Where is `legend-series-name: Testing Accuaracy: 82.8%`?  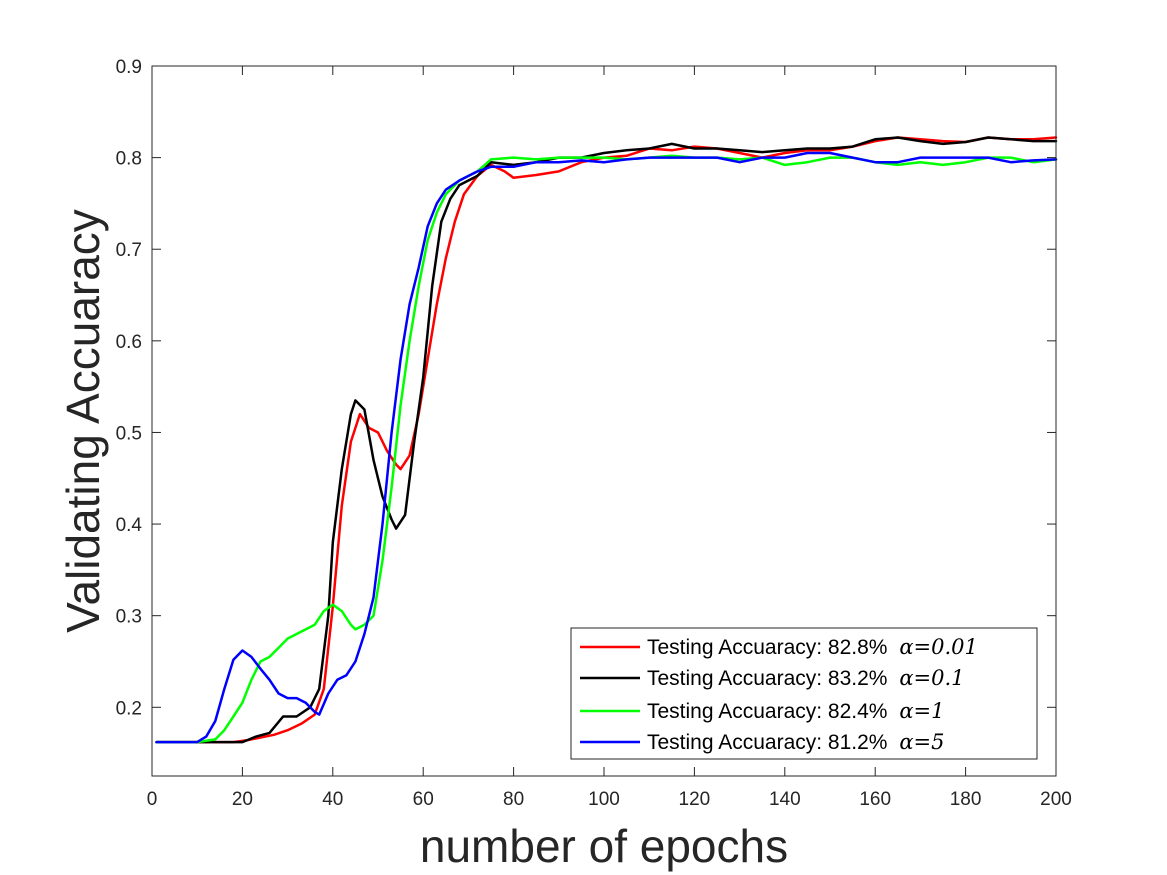
legend-series-name: Testing Accuaracy: 82.8% is located at coordinates (767, 647).